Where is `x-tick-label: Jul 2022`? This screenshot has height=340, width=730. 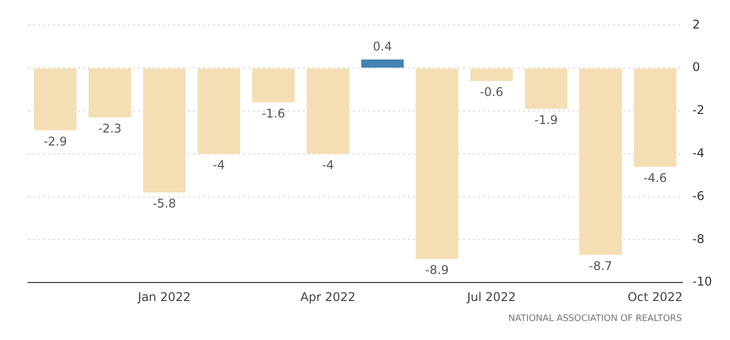
x-tick-label: Jul 2022 is located at coordinates (491, 297).